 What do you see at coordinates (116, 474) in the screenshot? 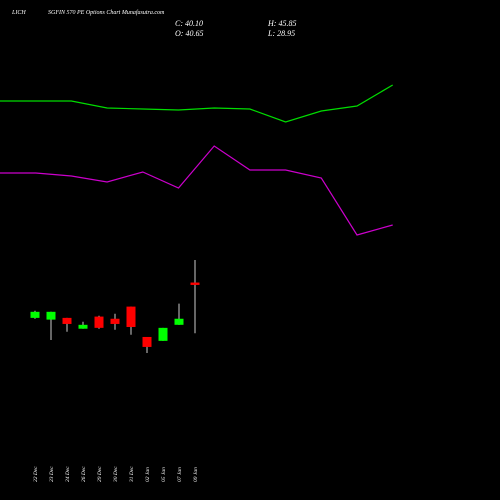
I see `x-tick-label: 30 Dec` at bounding box center [116, 474].